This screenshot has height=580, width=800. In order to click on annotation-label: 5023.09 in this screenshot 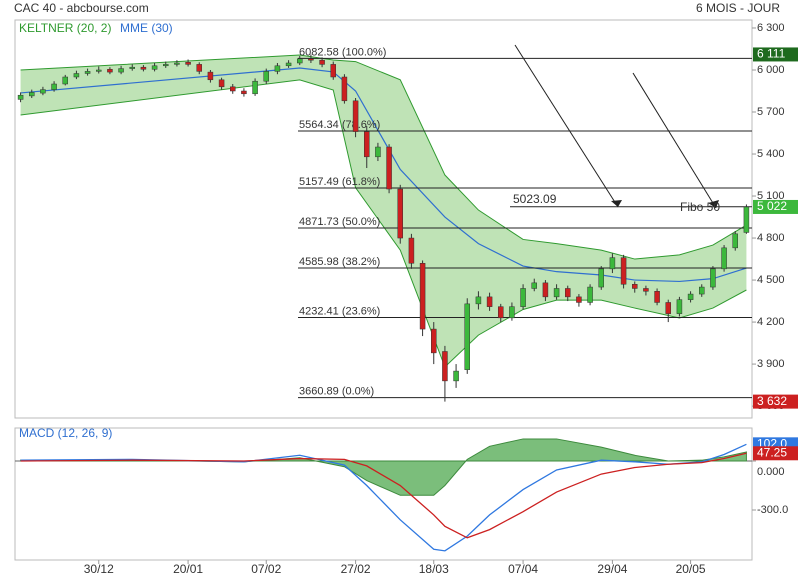, I will do `click(535, 199)`.